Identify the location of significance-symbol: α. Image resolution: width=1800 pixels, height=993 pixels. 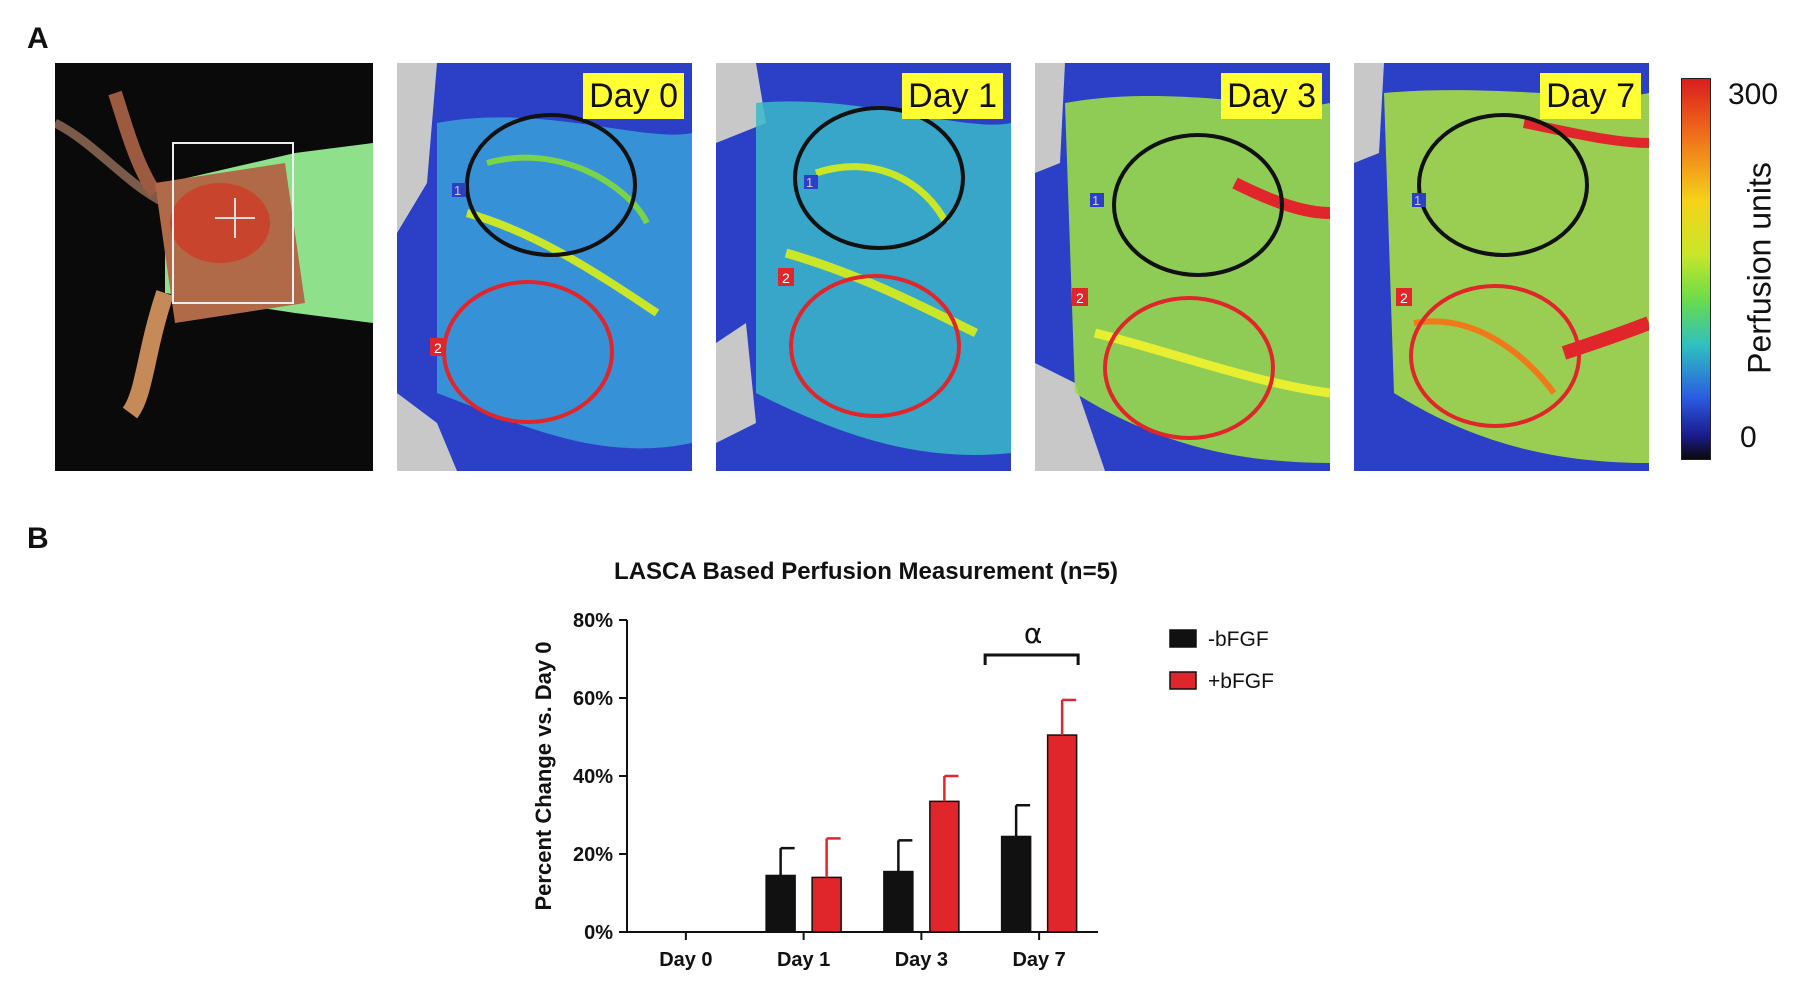
(1033, 633).